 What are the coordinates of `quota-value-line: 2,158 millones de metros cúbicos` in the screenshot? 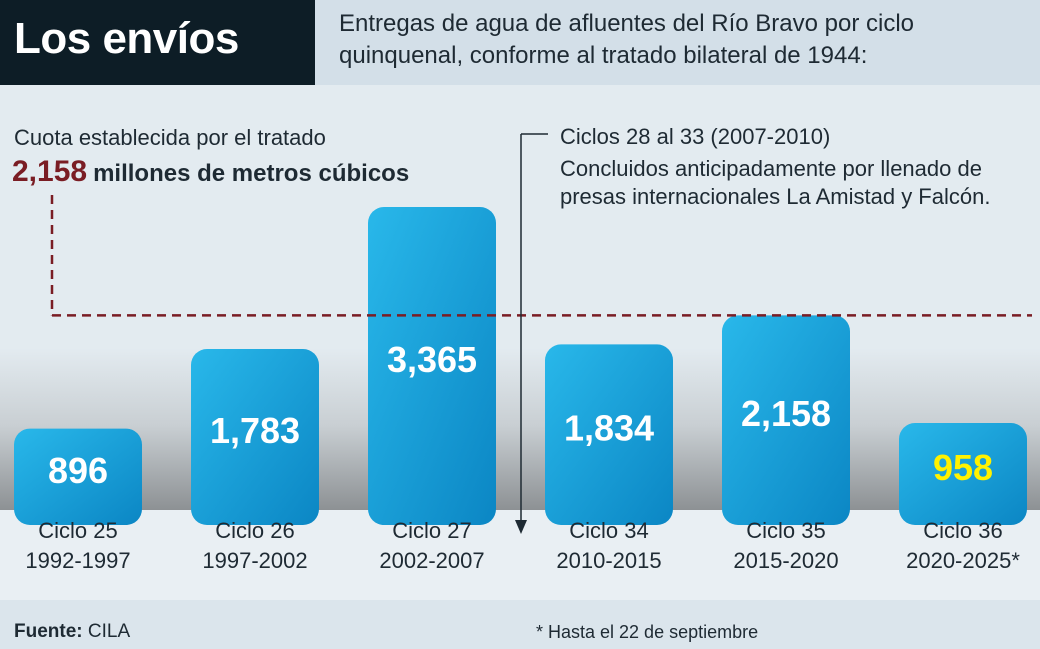 It's located at (210, 172).